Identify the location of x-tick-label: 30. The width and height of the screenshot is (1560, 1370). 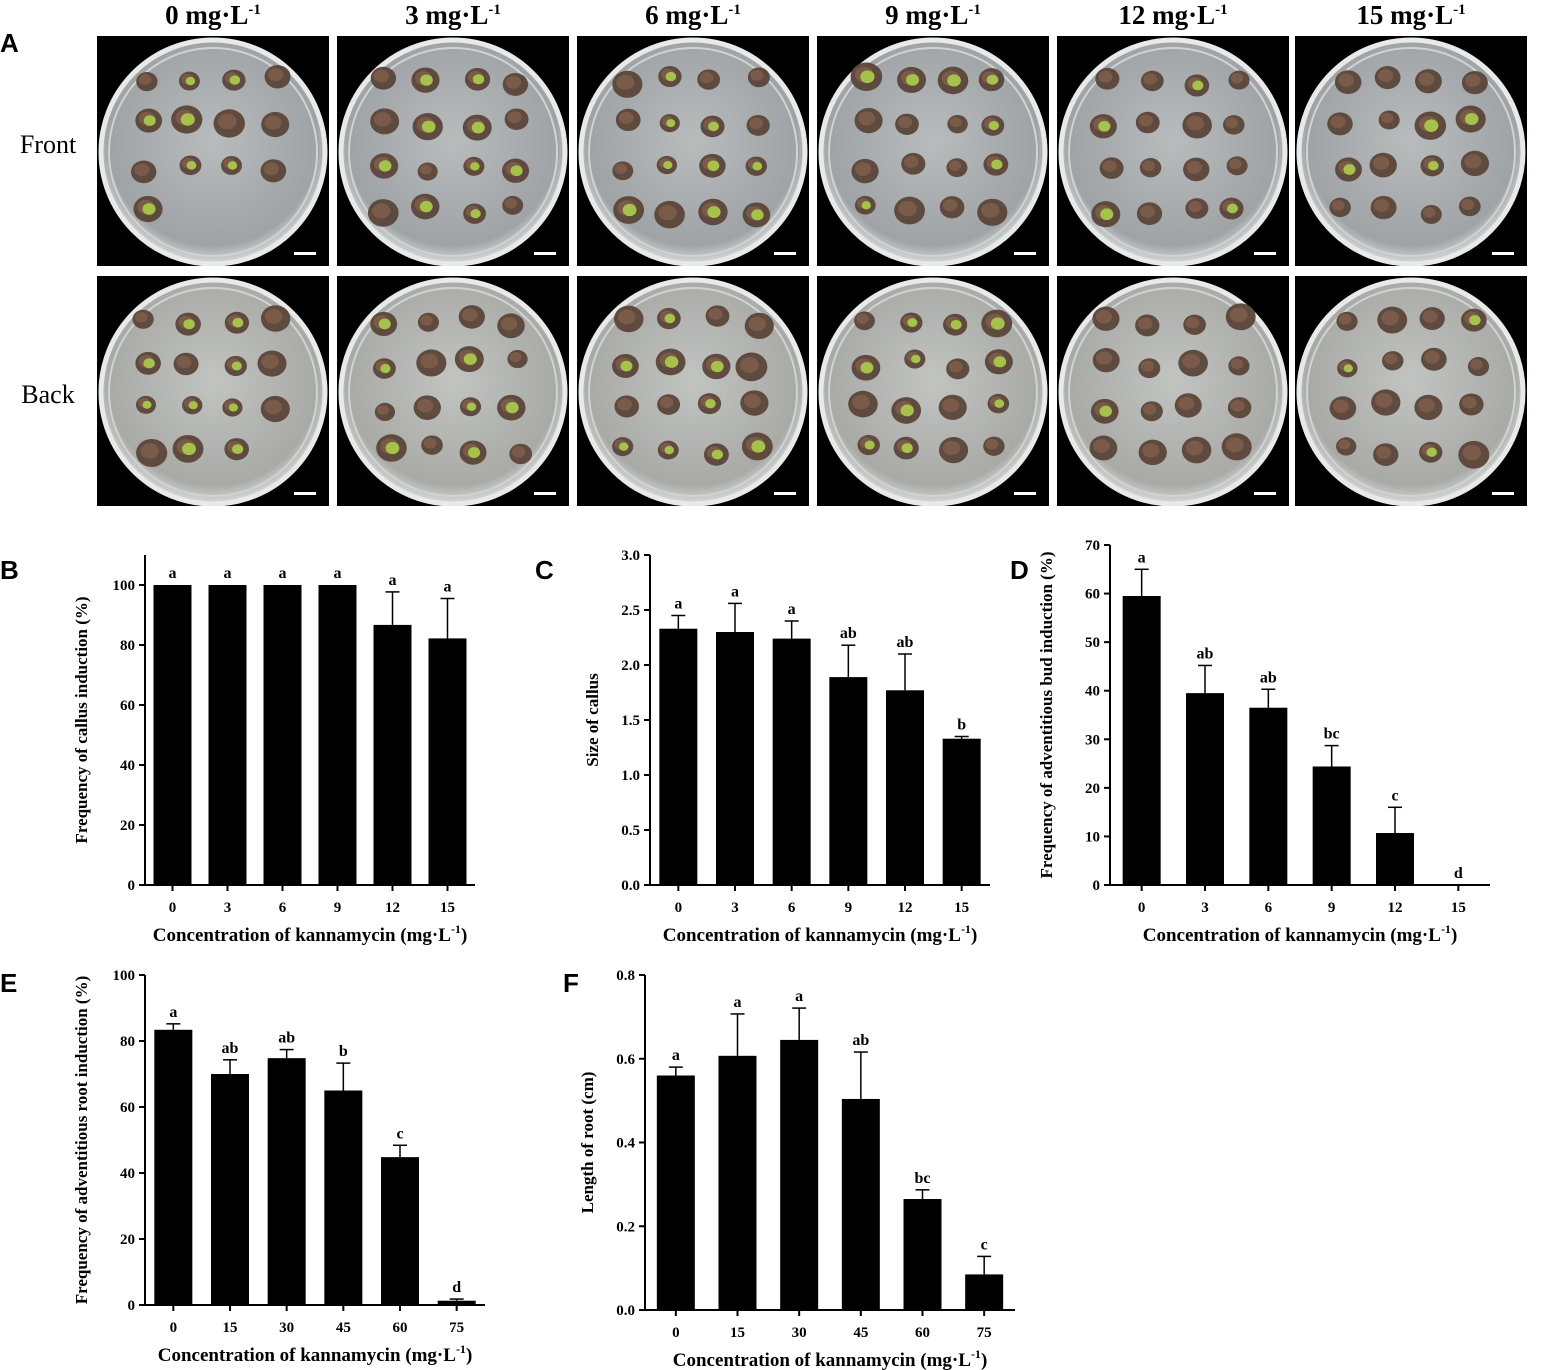
(799, 1333).